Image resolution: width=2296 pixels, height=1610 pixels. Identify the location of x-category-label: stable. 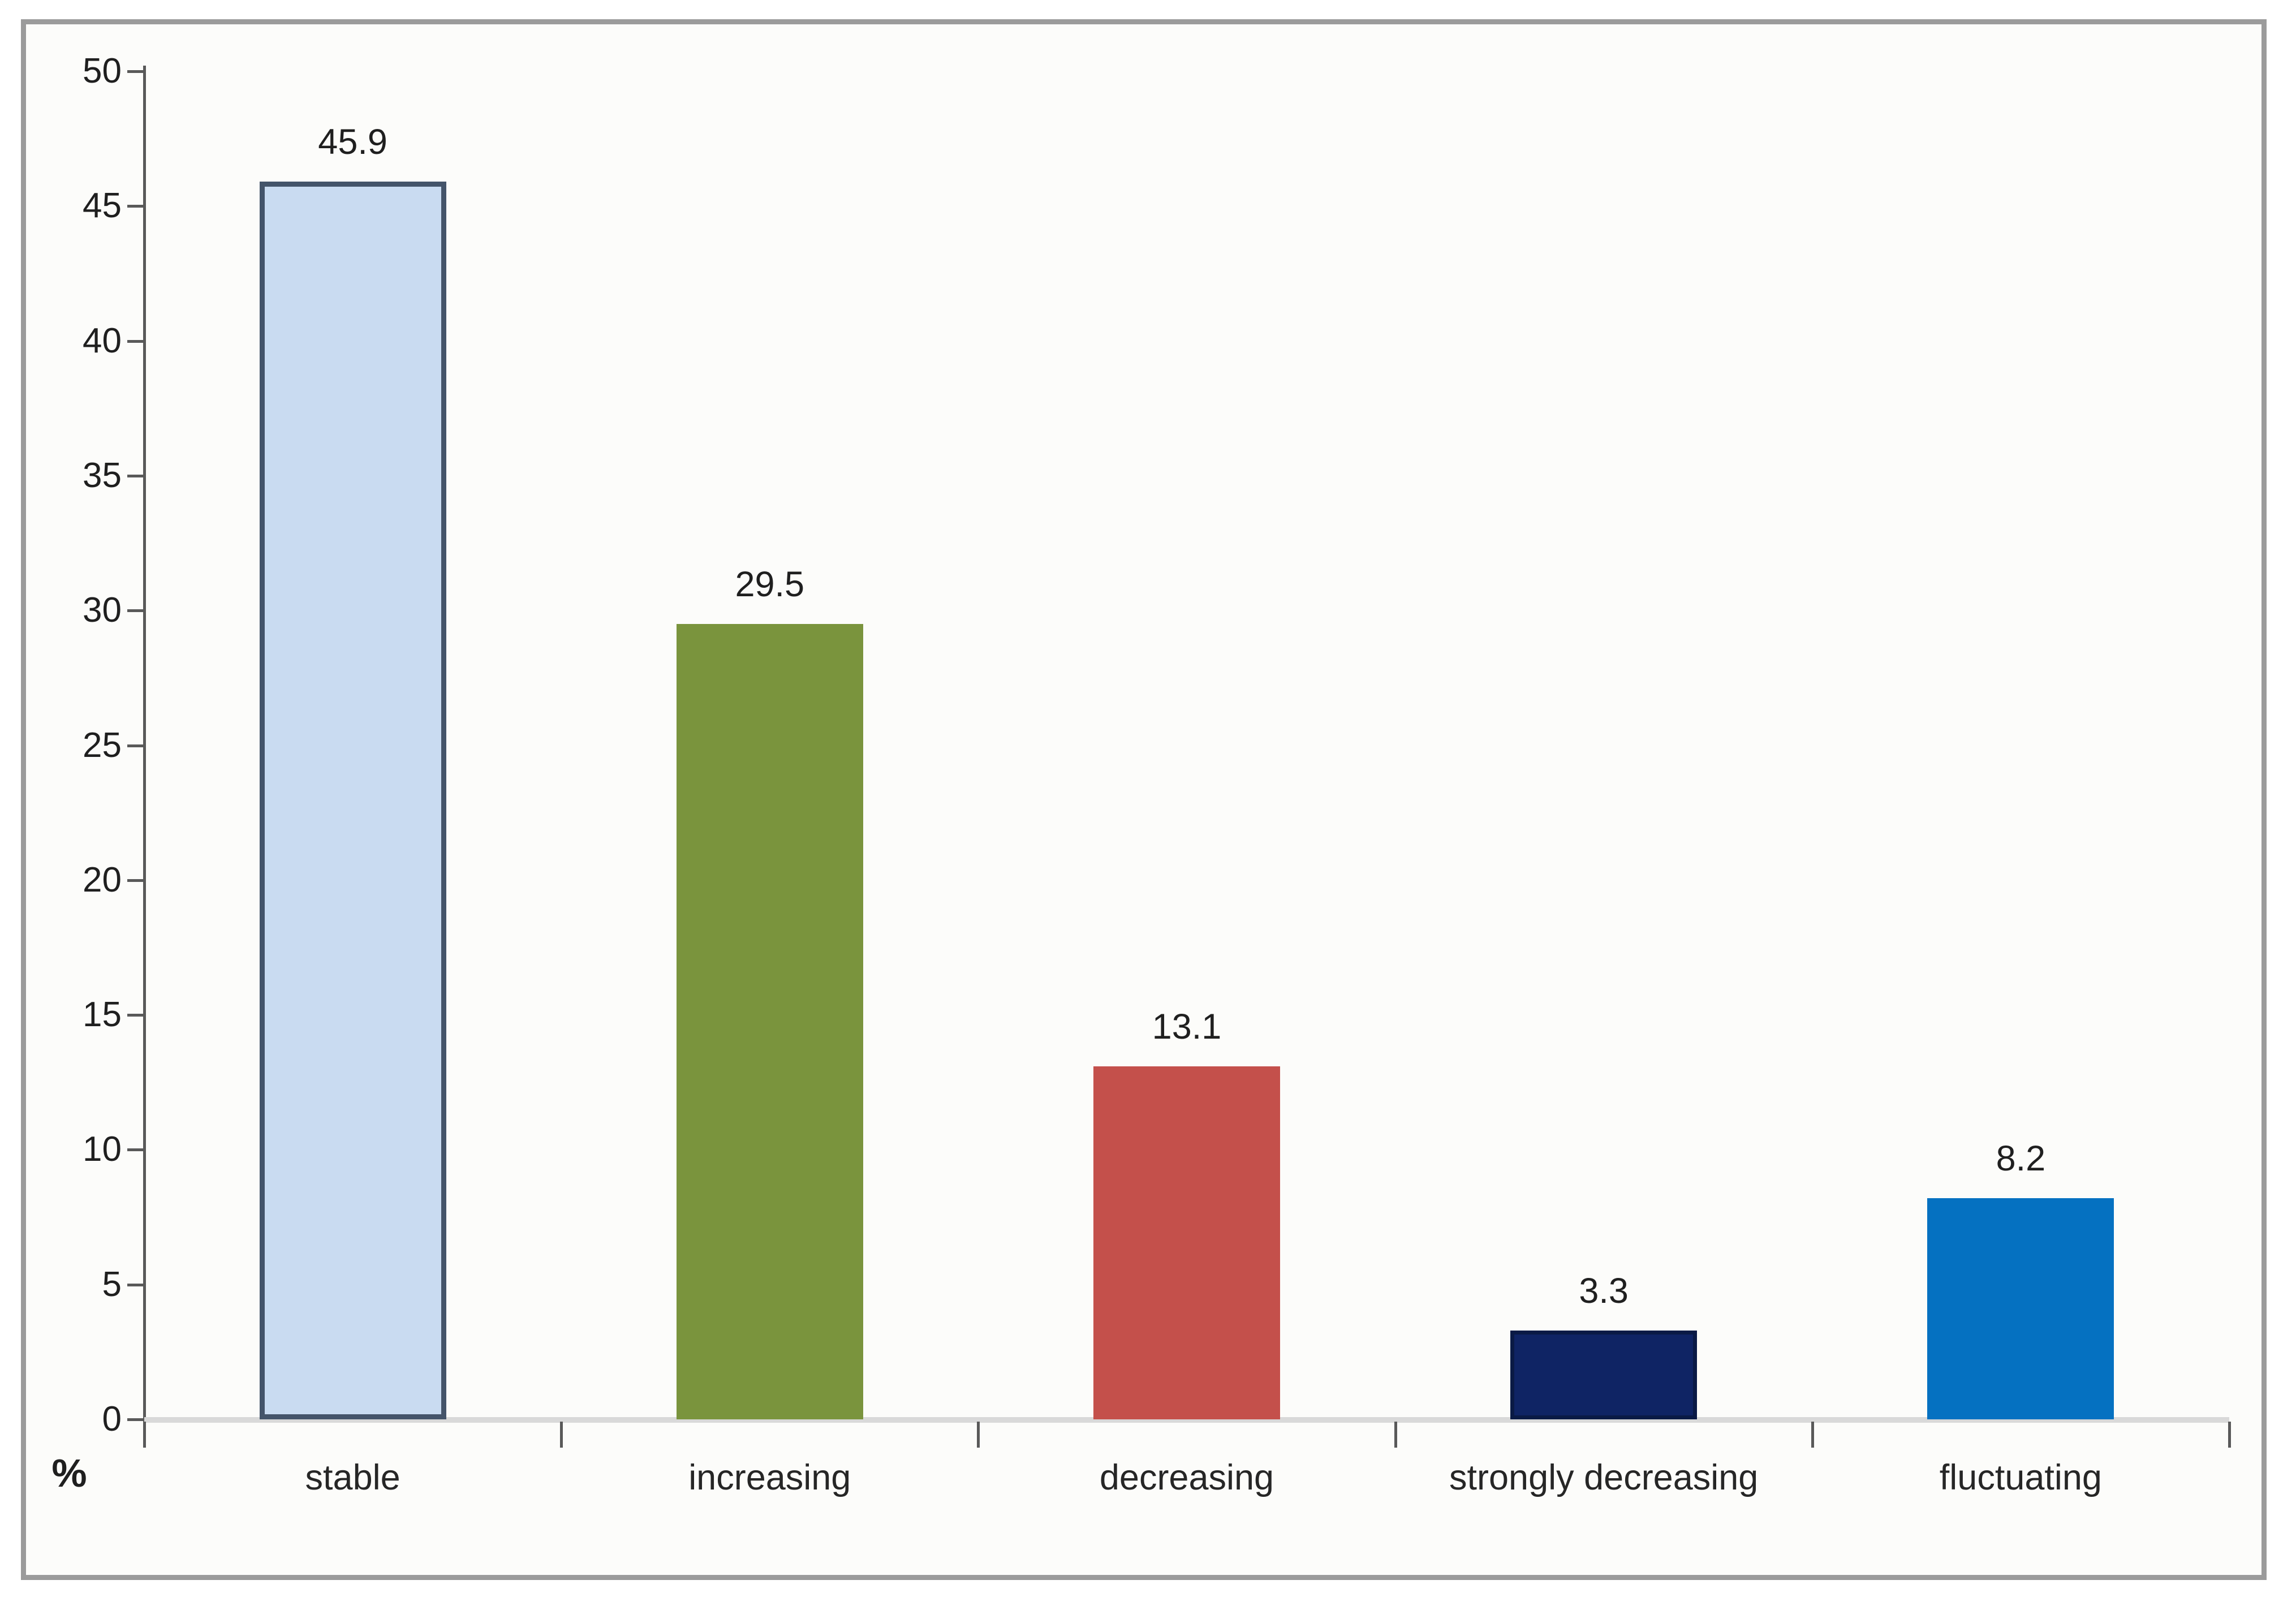
(352, 1478).